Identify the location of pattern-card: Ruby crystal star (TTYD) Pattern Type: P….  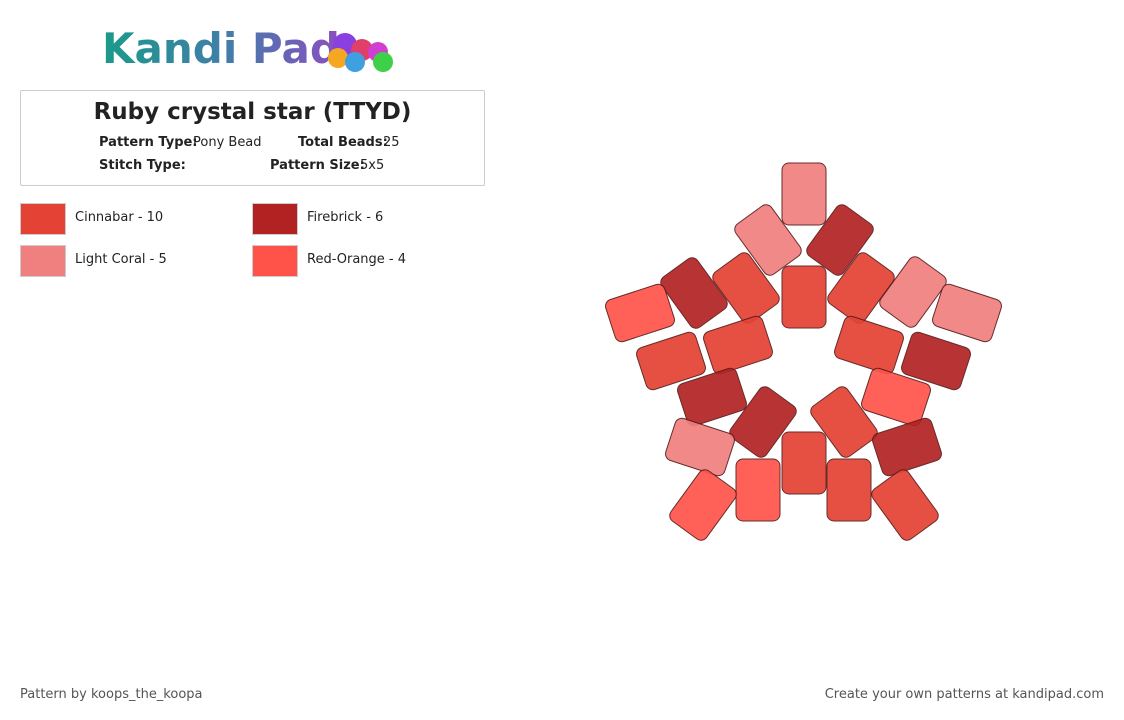
(252, 138).